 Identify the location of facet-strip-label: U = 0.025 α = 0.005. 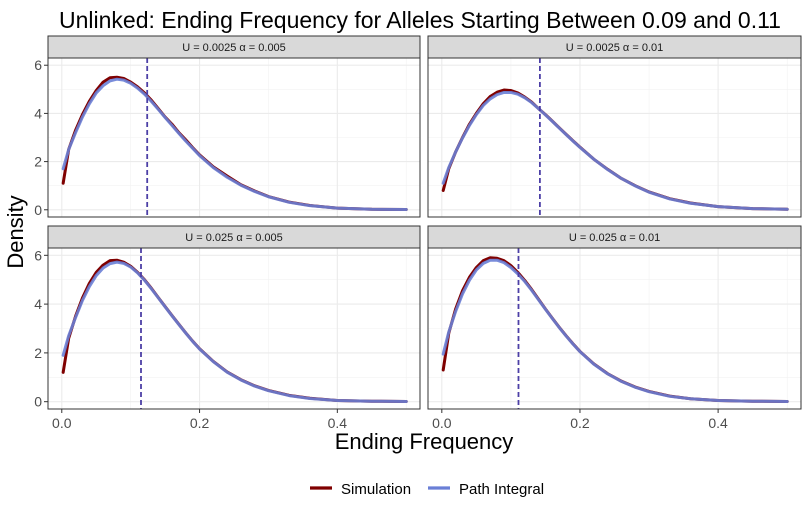
(234, 238).